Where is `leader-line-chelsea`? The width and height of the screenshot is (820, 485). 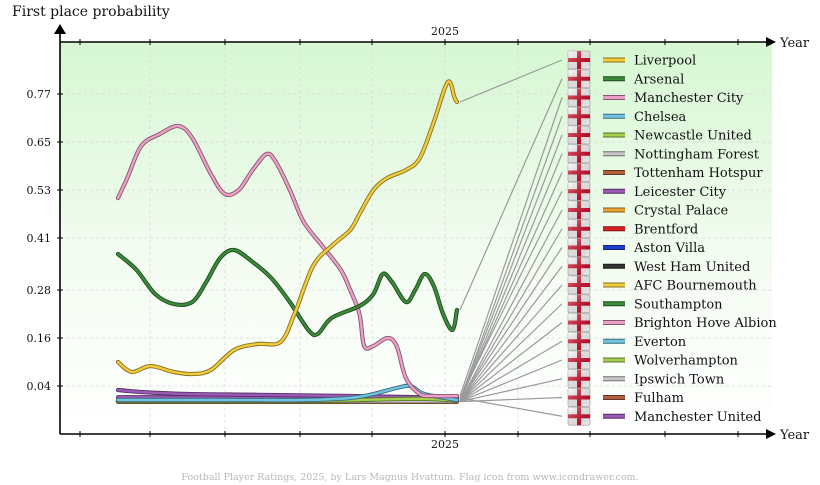
leader-line-chelsea is located at coordinates (511, 258).